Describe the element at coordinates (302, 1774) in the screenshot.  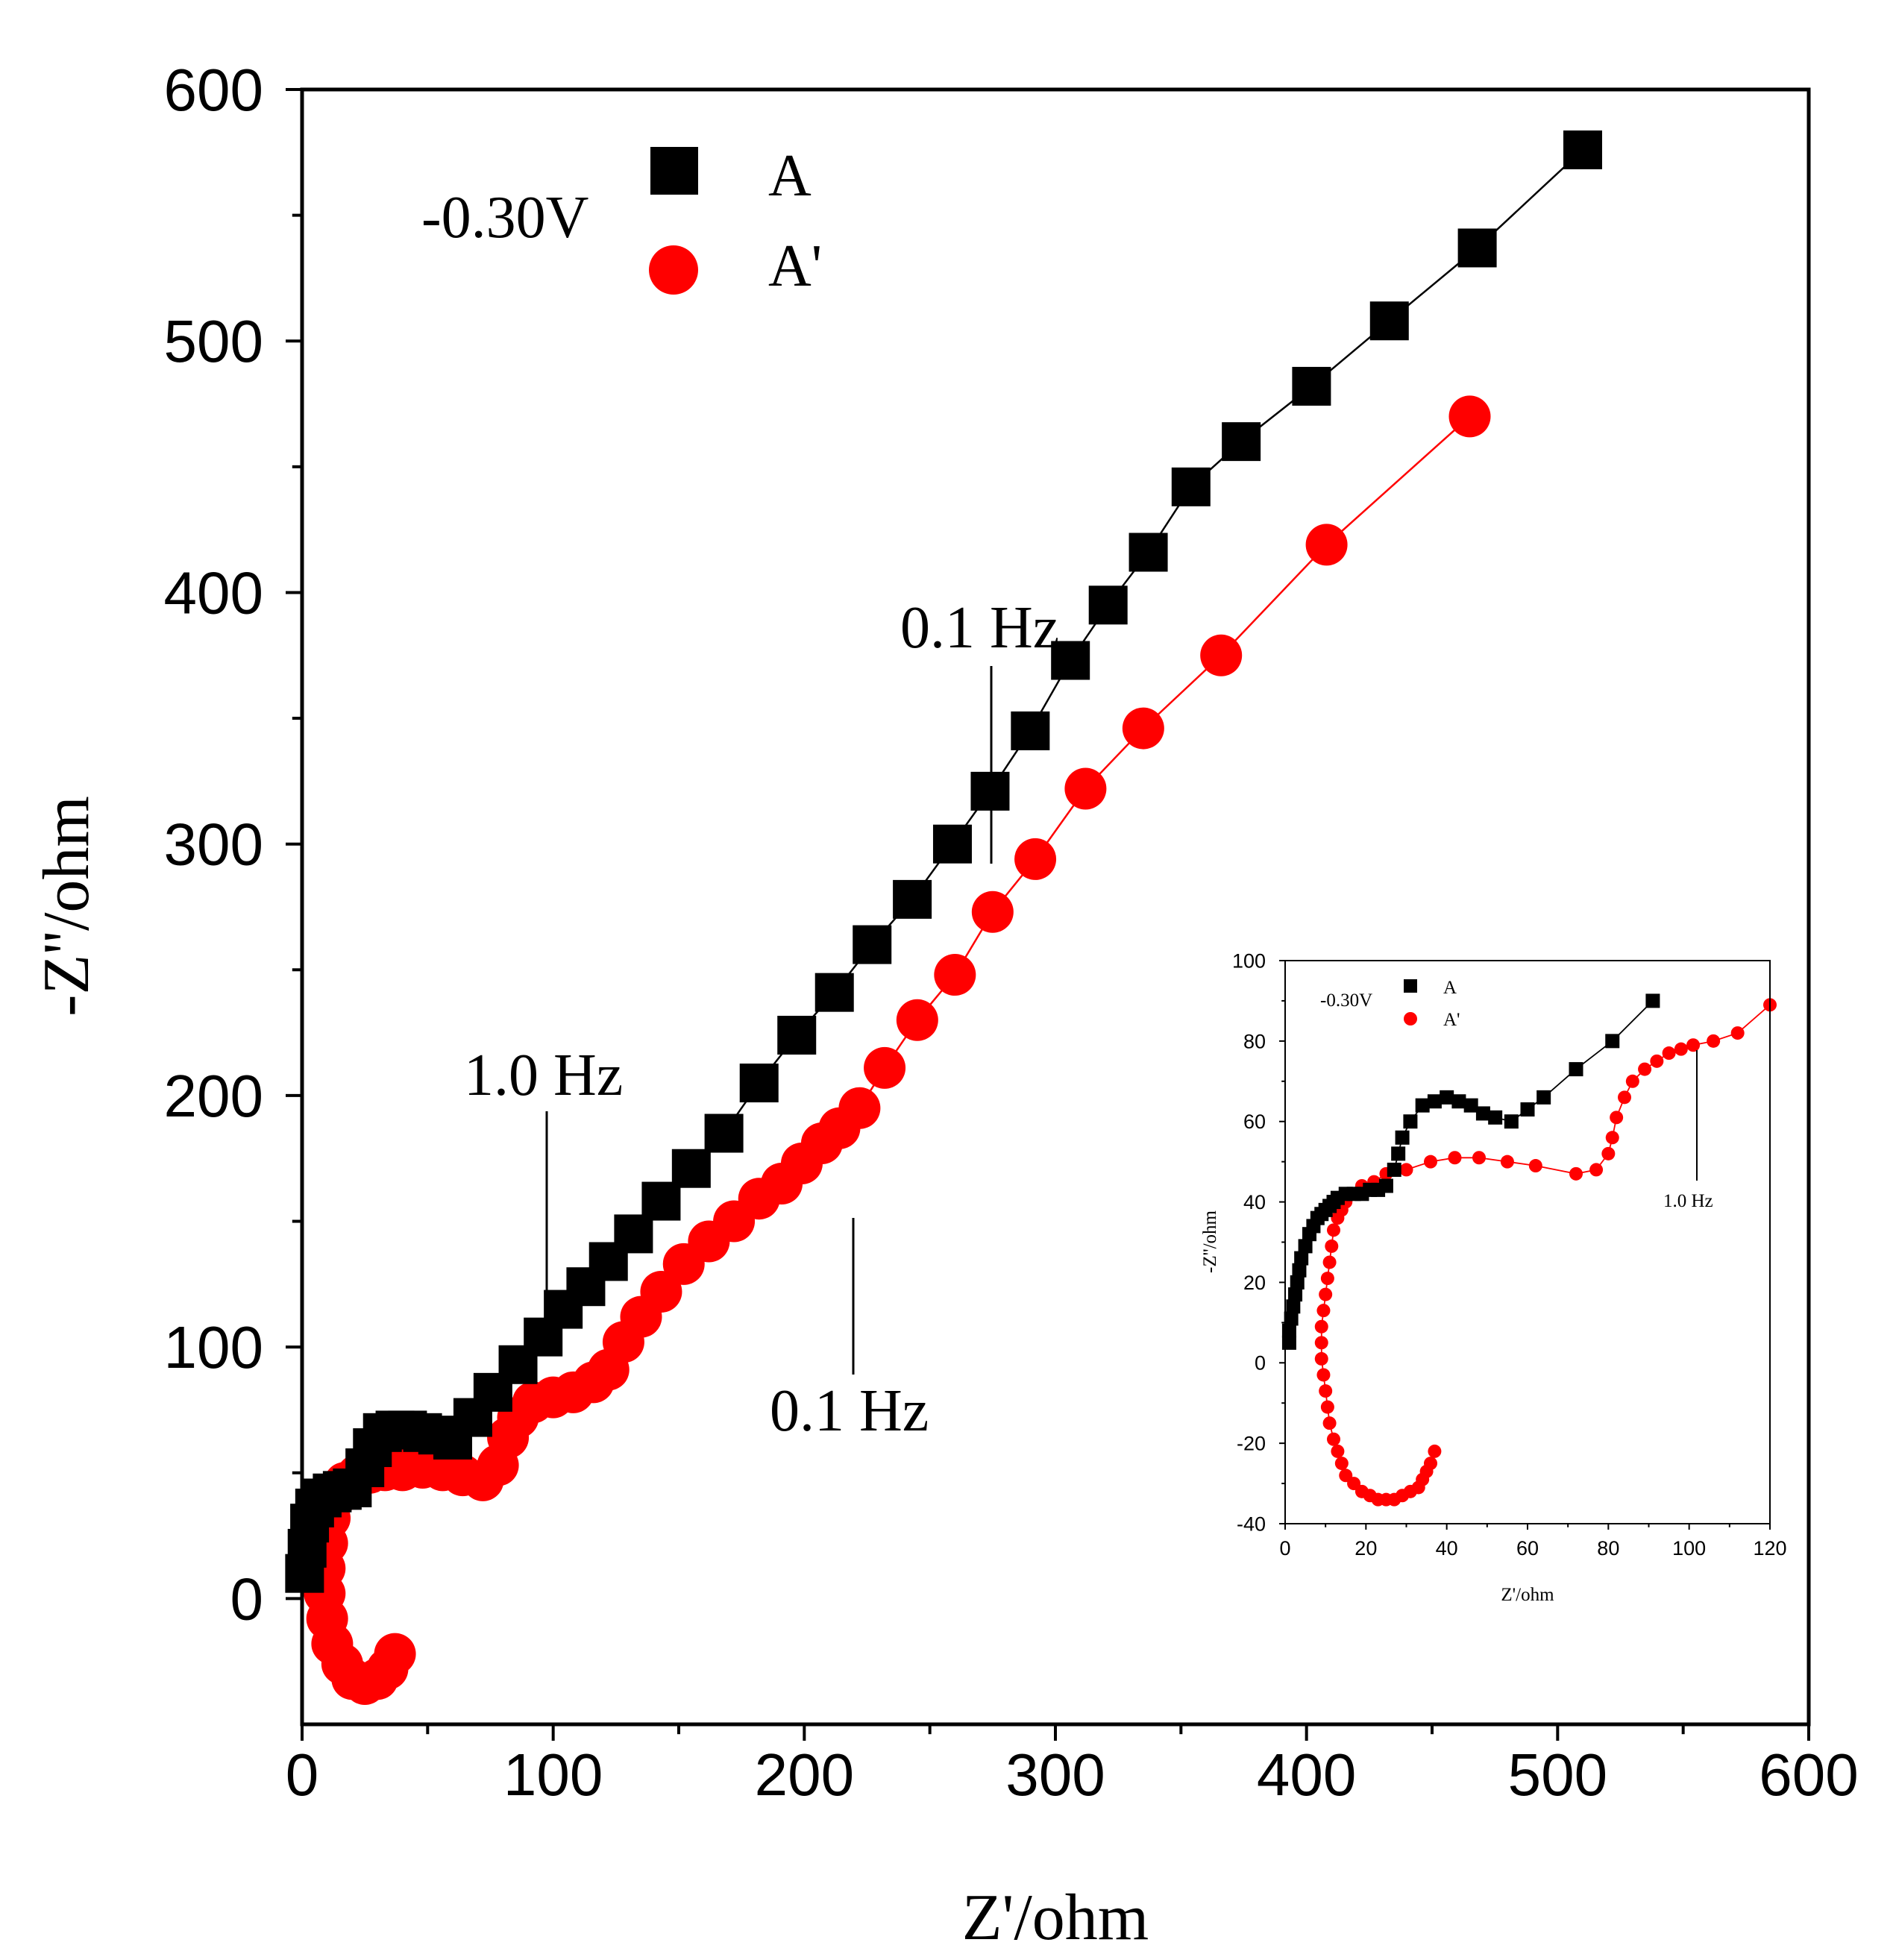
I see `main-x-tick-label: 0` at that location.